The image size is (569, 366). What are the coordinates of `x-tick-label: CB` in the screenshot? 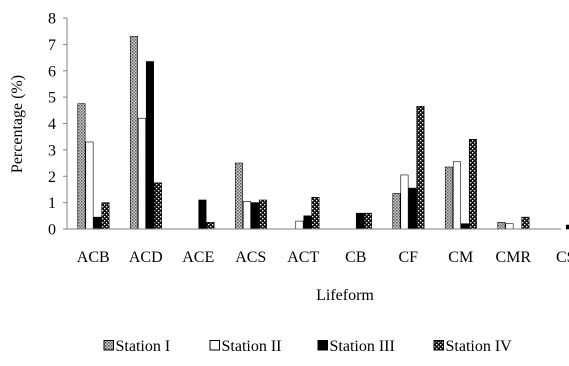 It's located at (355, 257).